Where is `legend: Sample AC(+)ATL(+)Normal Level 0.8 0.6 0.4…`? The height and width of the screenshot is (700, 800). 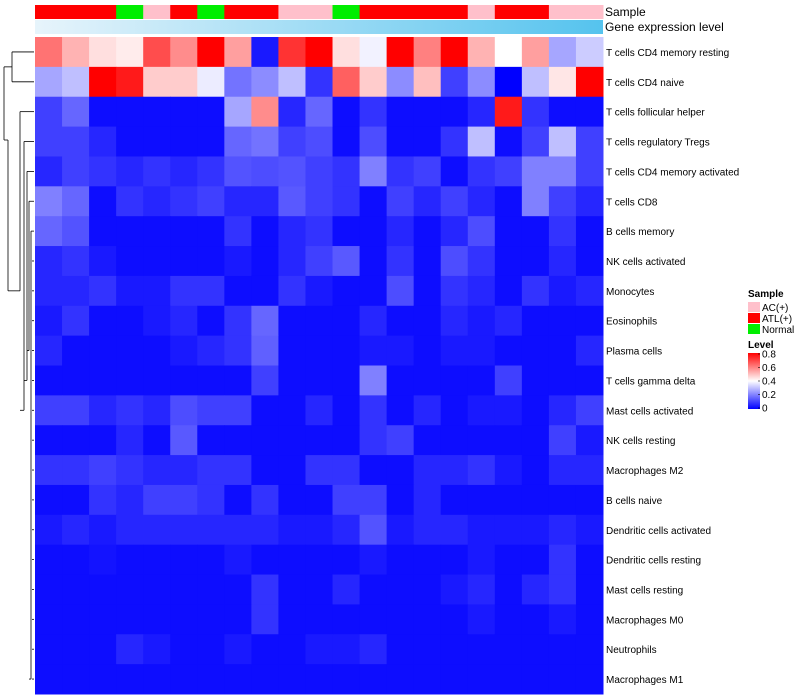
legend: Sample AC(+)ATL(+)Normal Level 0.8 0.6 0.4… is located at coordinates (771, 352).